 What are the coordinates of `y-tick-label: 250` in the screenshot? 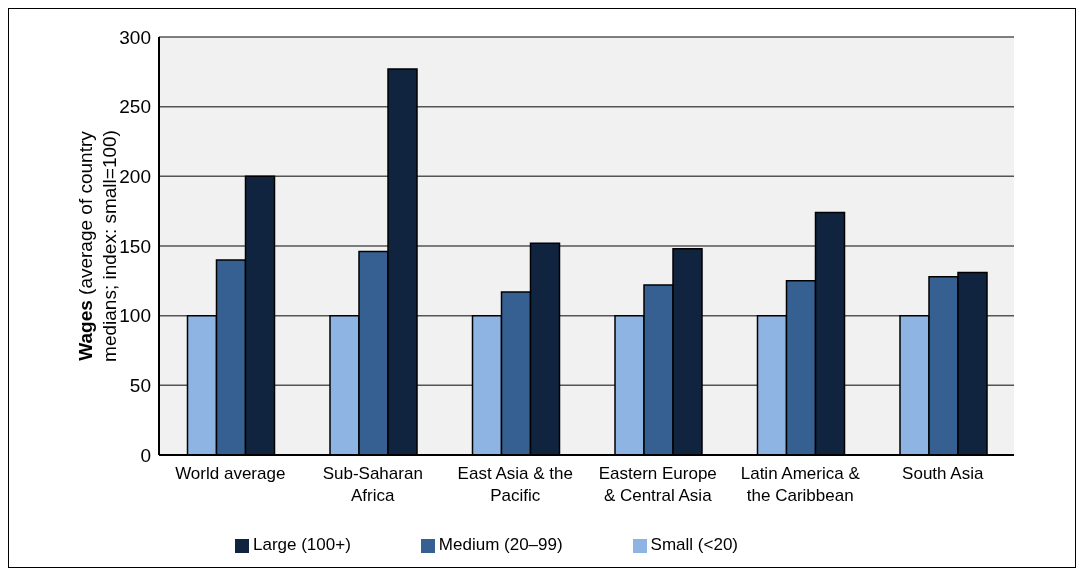 It's located at (135, 107).